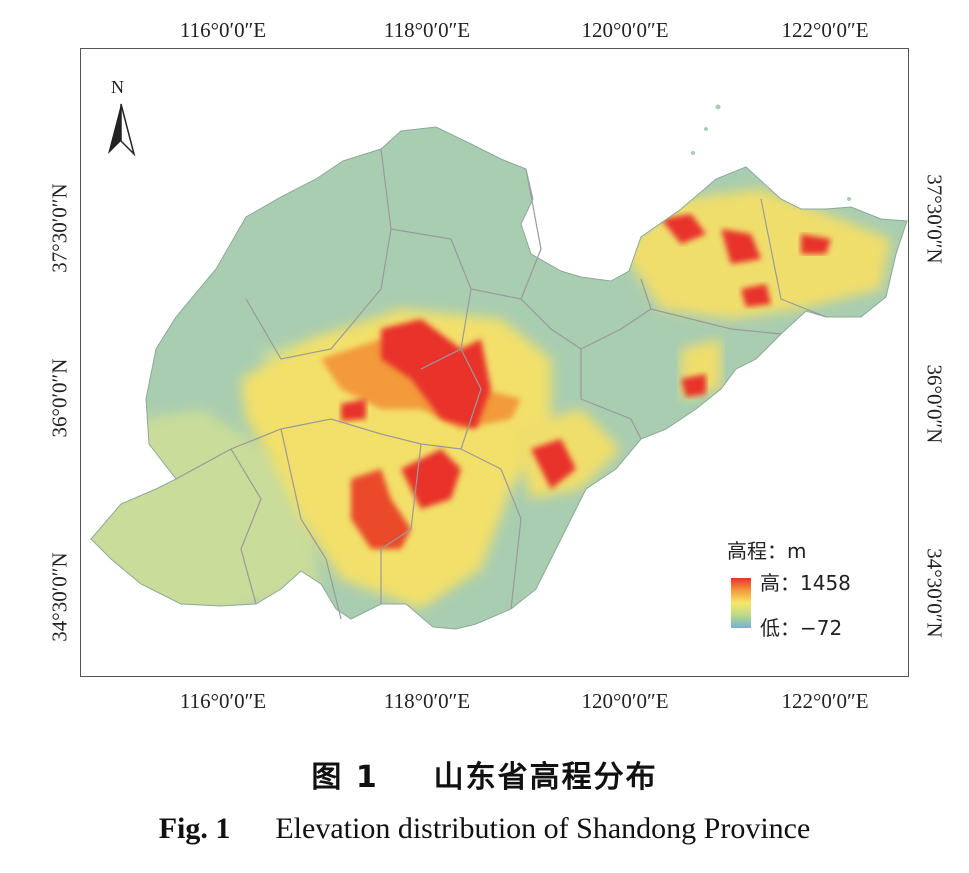 The image size is (969, 873). What do you see at coordinates (825, 30) in the screenshot?
I see `top-lon-label-122: 122°0′0″E` at bounding box center [825, 30].